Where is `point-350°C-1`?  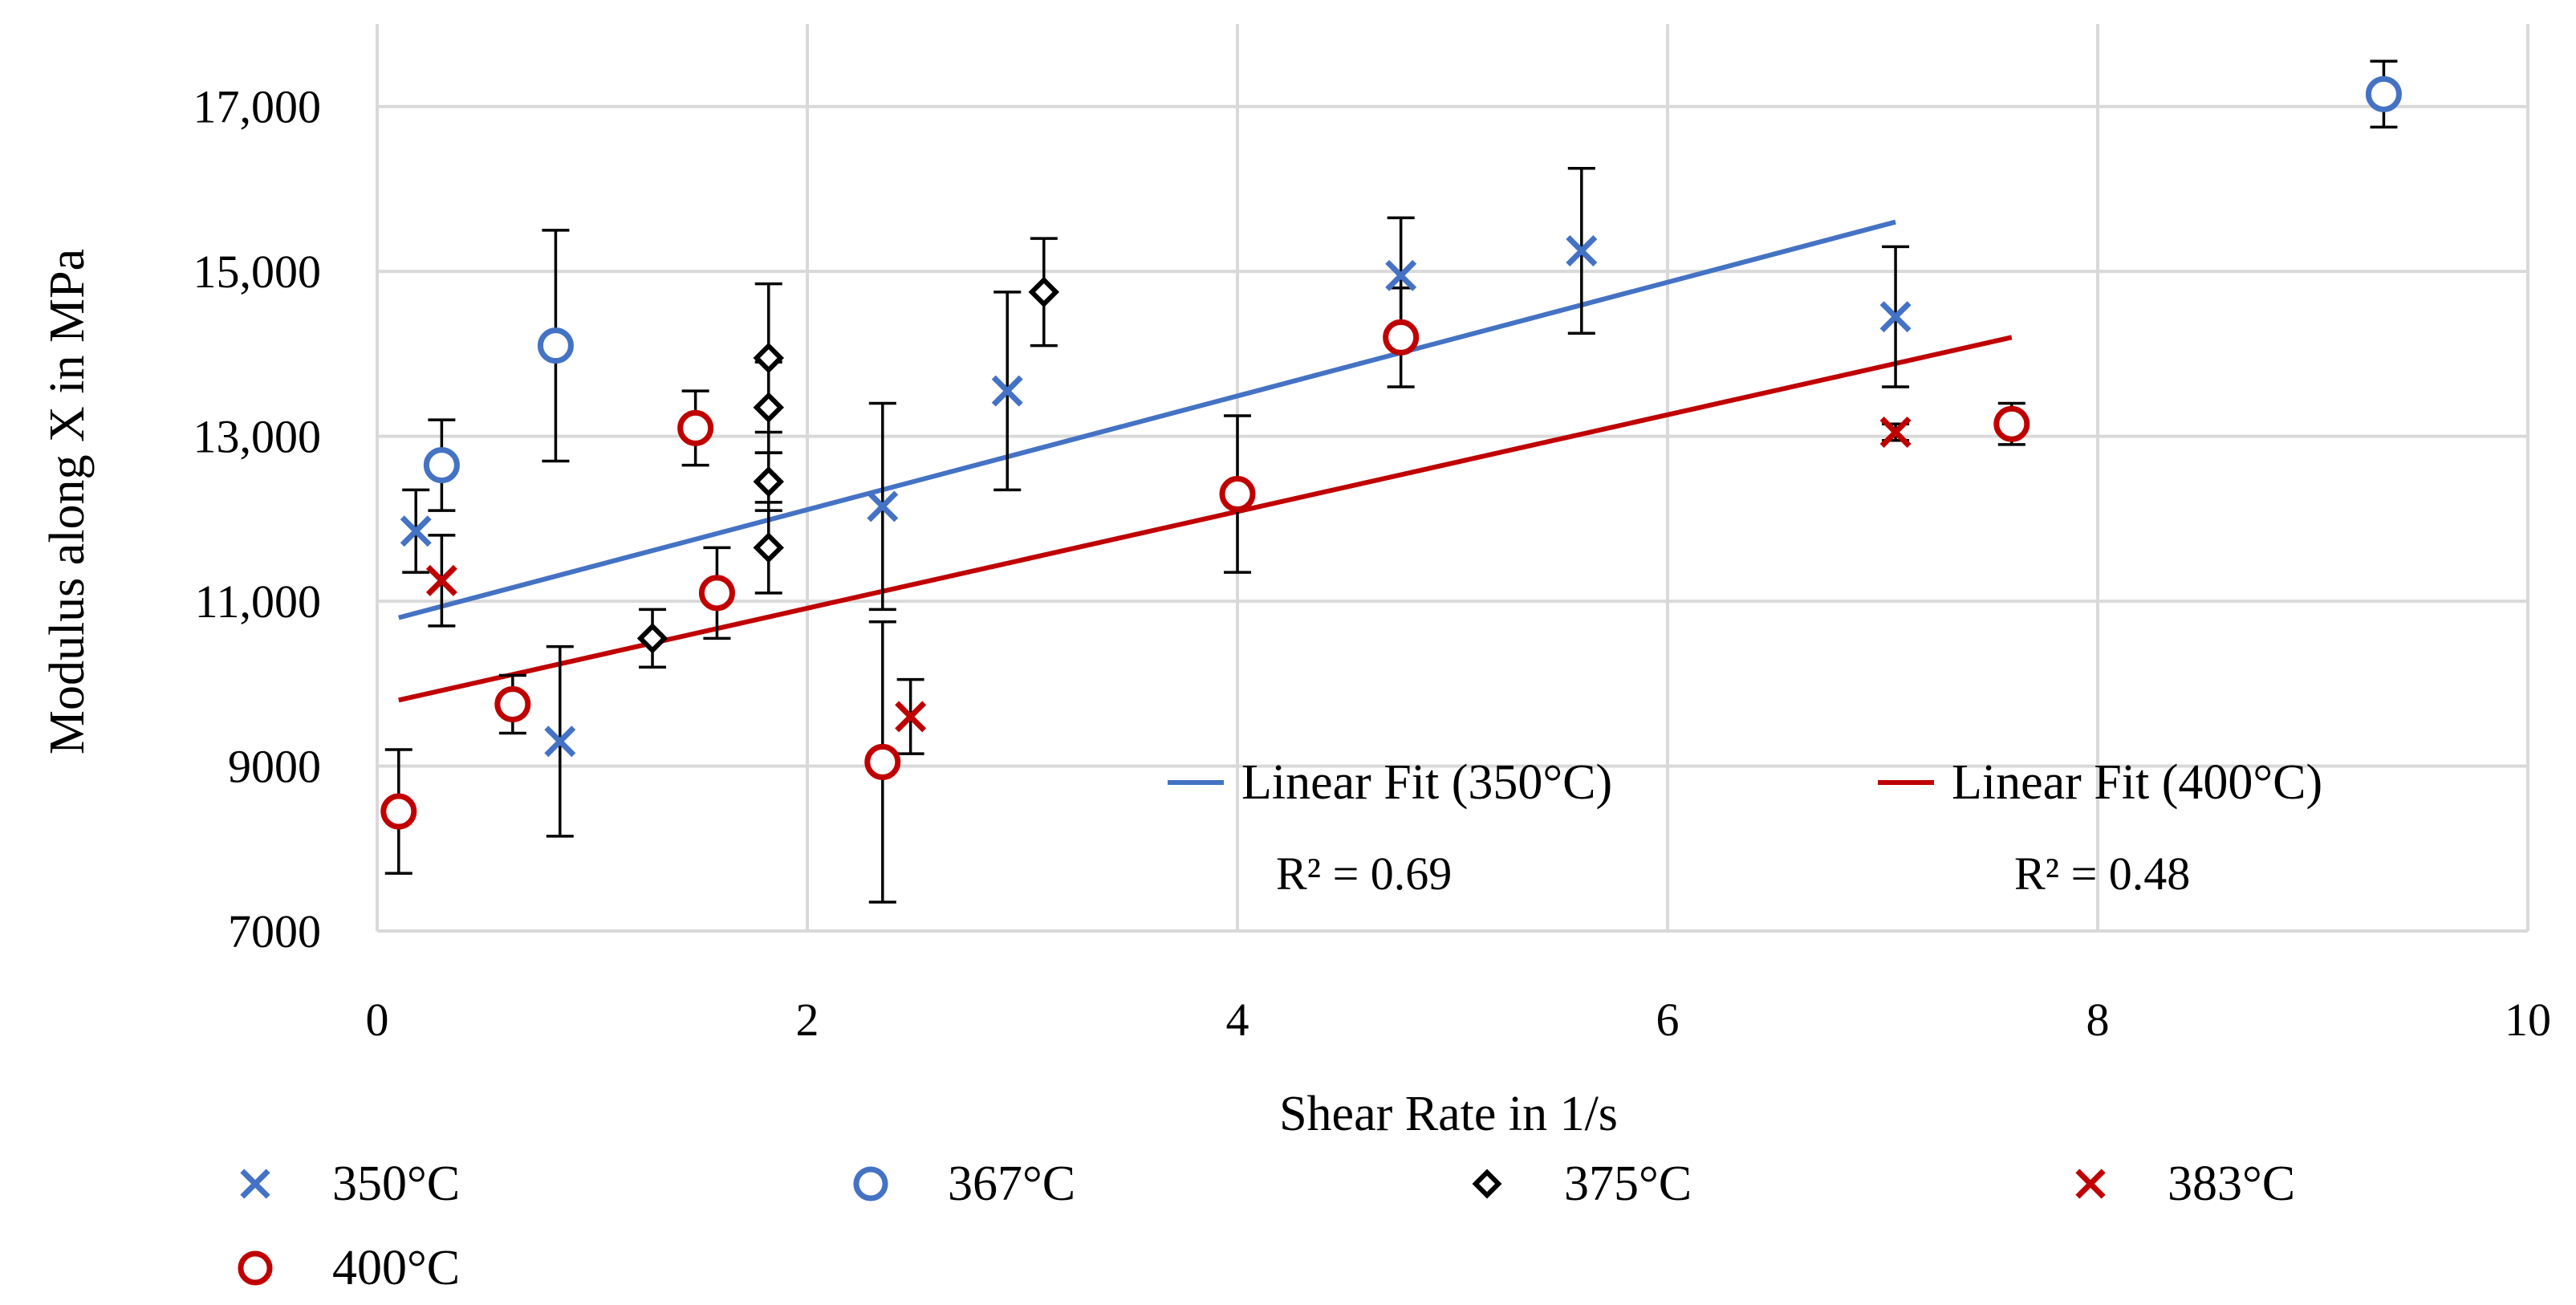
point-350°C-1 is located at coordinates (560, 742).